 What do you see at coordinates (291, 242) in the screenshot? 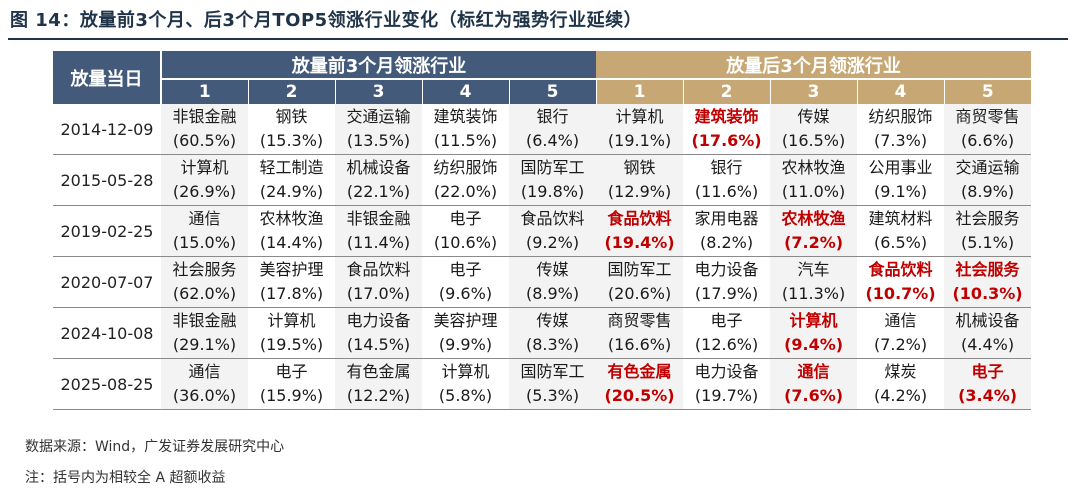
I see `excess-return: (14.4%)` at bounding box center [291, 242].